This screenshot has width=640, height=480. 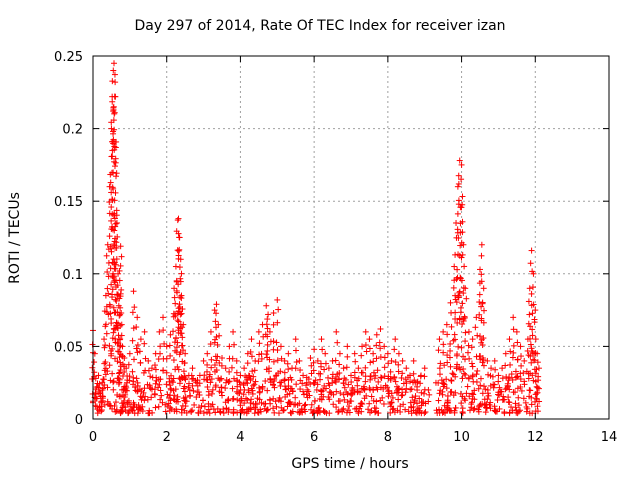 I want to click on x-tick-label: 10, so click(x=461, y=437).